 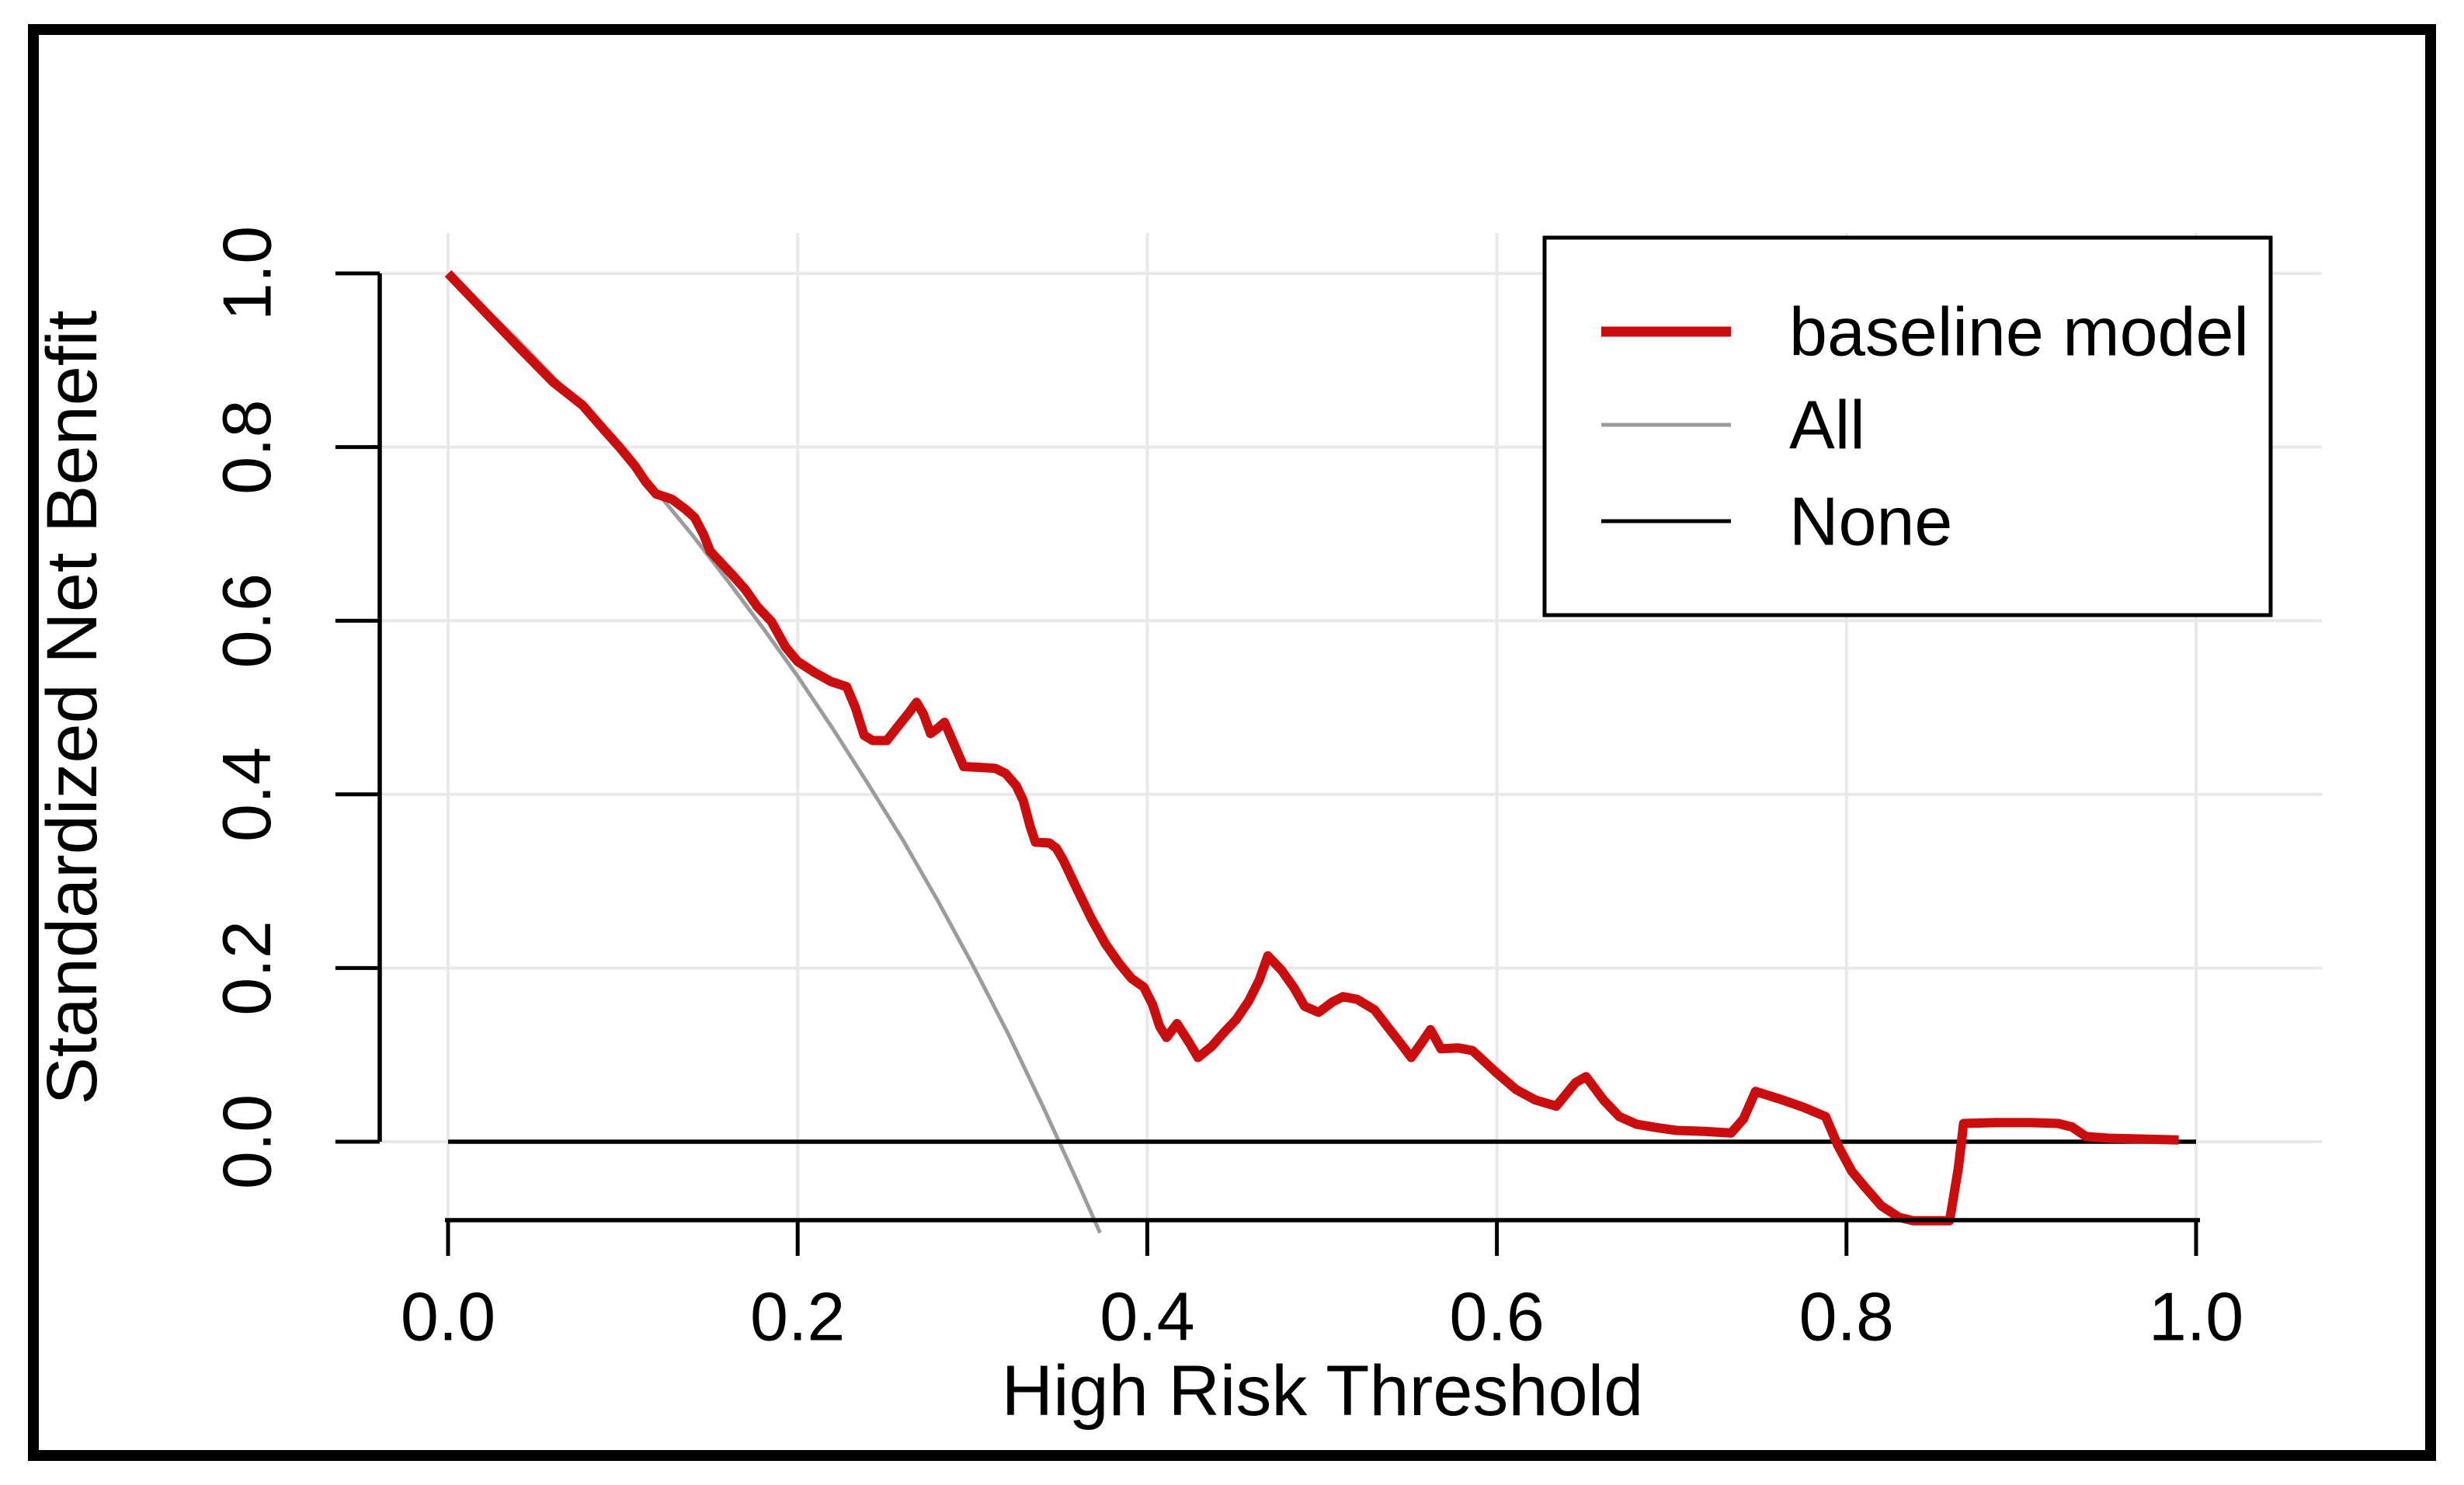 I want to click on legend-label-all: All, so click(x=1827, y=425).